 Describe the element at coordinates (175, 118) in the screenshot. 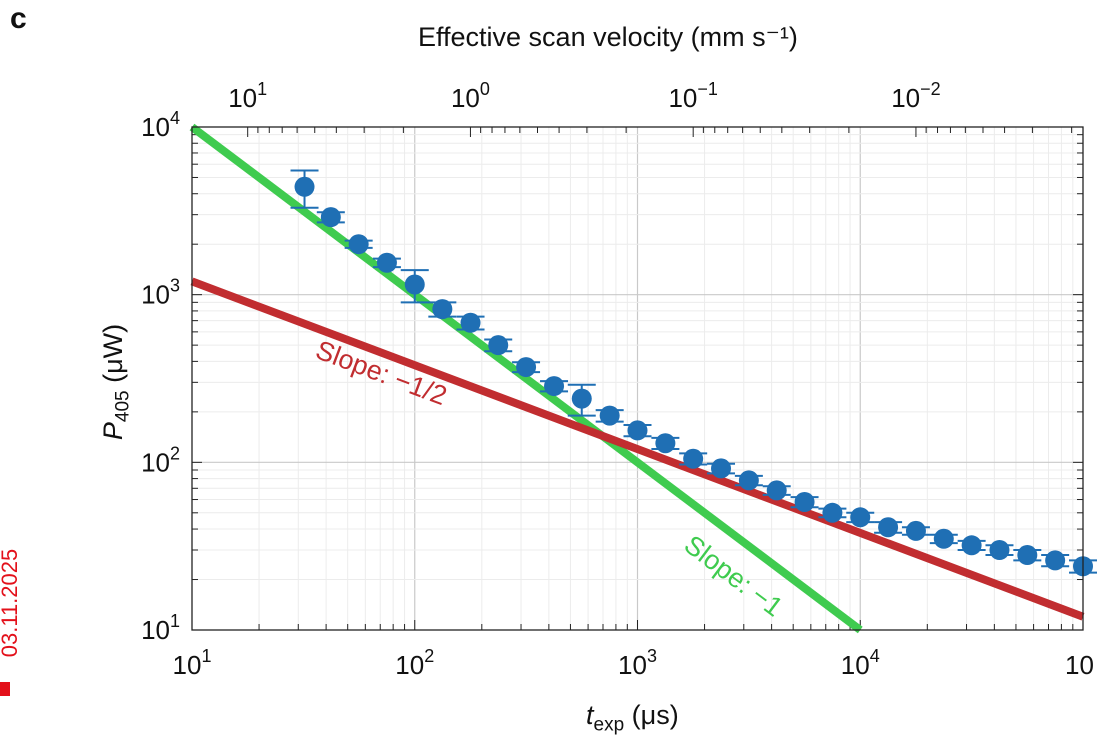

I see `y-tick-label-exponent: 4` at that location.